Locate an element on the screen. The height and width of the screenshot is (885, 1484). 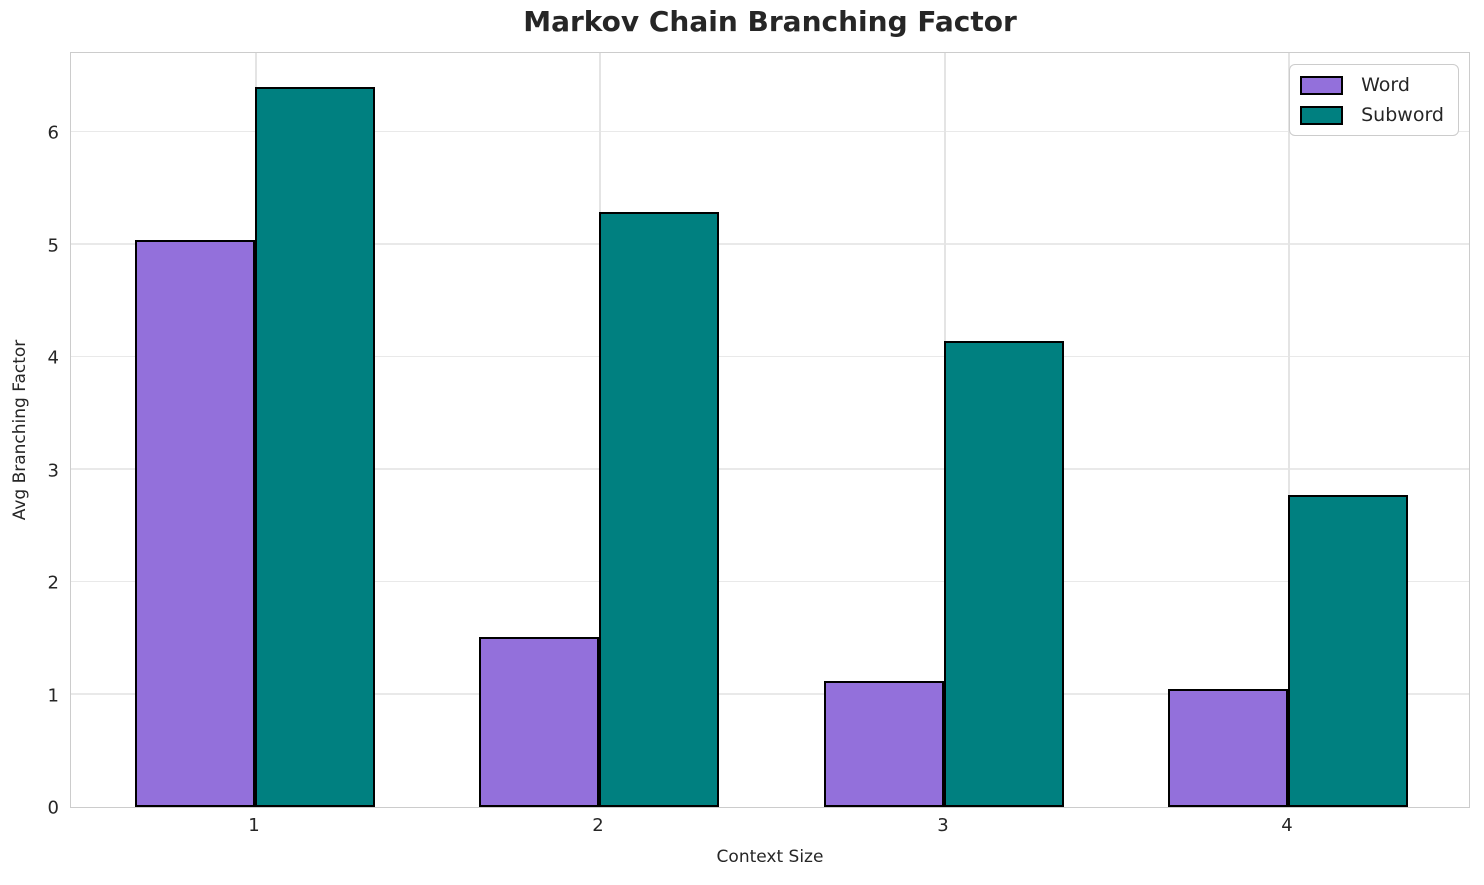
y-tick-5: 5 is located at coordinates (53, 245).